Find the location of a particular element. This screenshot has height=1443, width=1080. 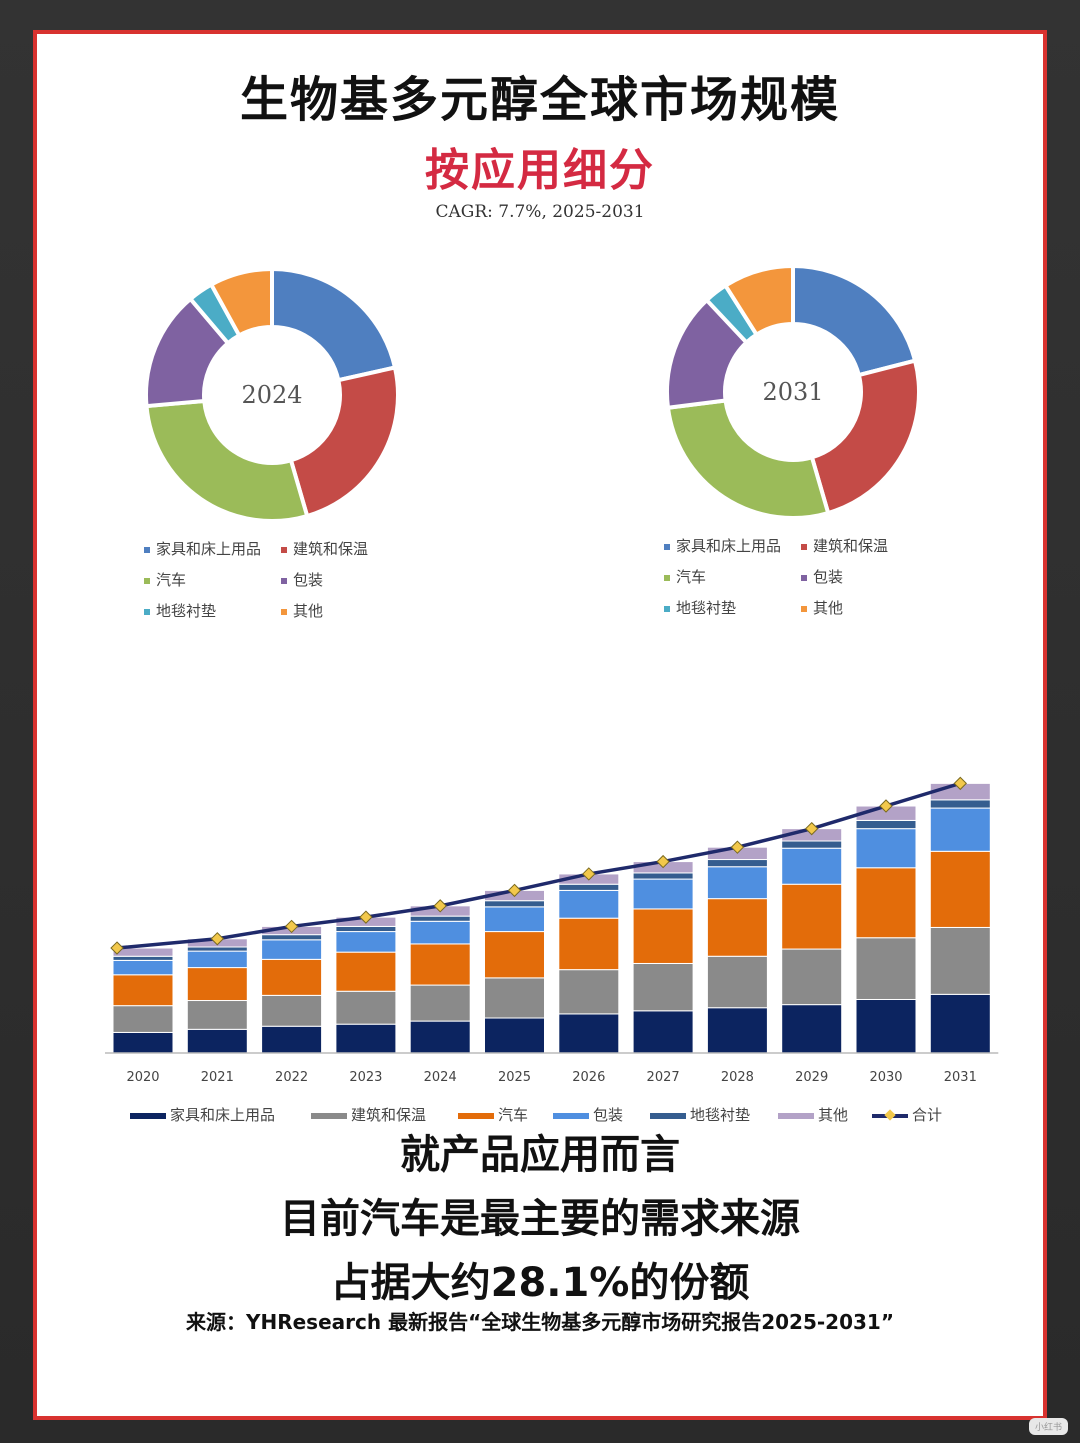

bar-legend-item: 汽车 is located at coordinates (493, 1114).